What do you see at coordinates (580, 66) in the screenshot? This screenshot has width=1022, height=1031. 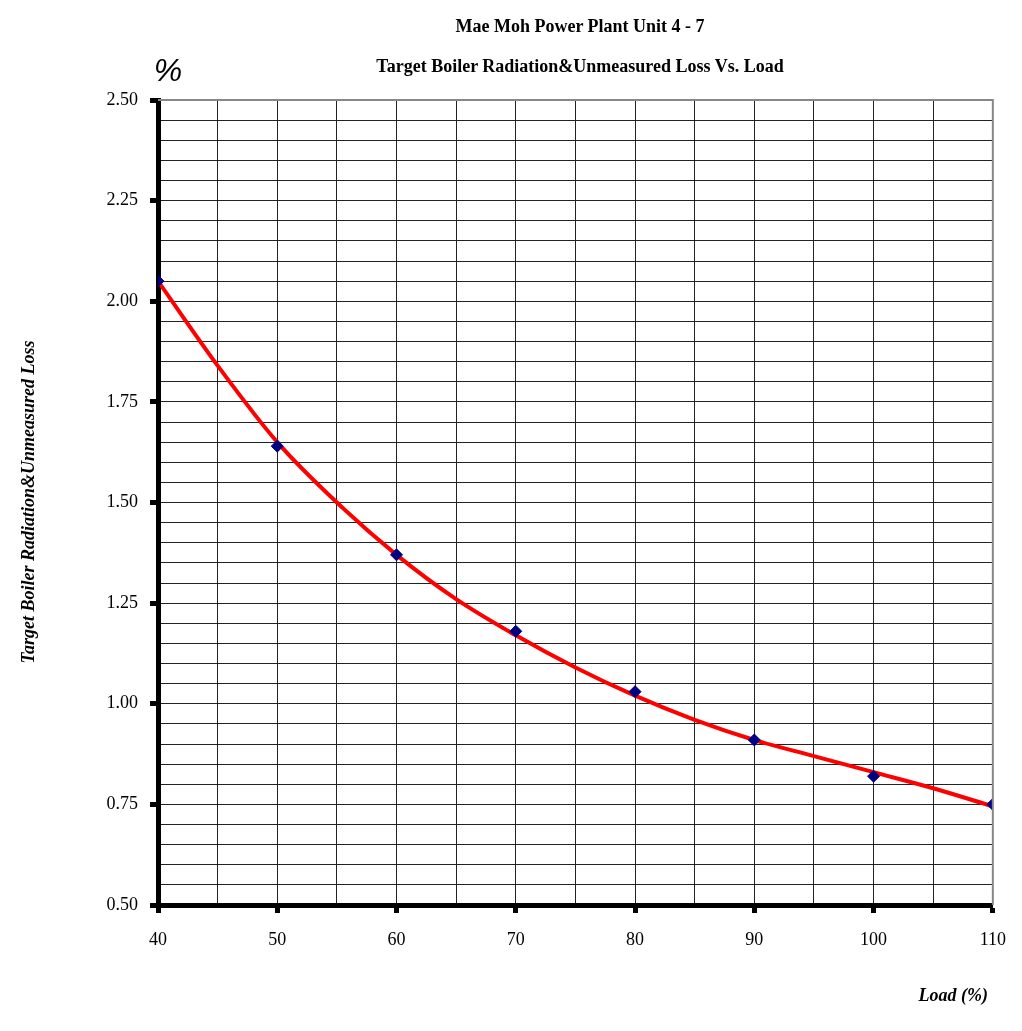 I see `chart-subtitle: Target Boiler Radiation&Unmeasured Loss Vs. Load` at bounding box center [580, 66].